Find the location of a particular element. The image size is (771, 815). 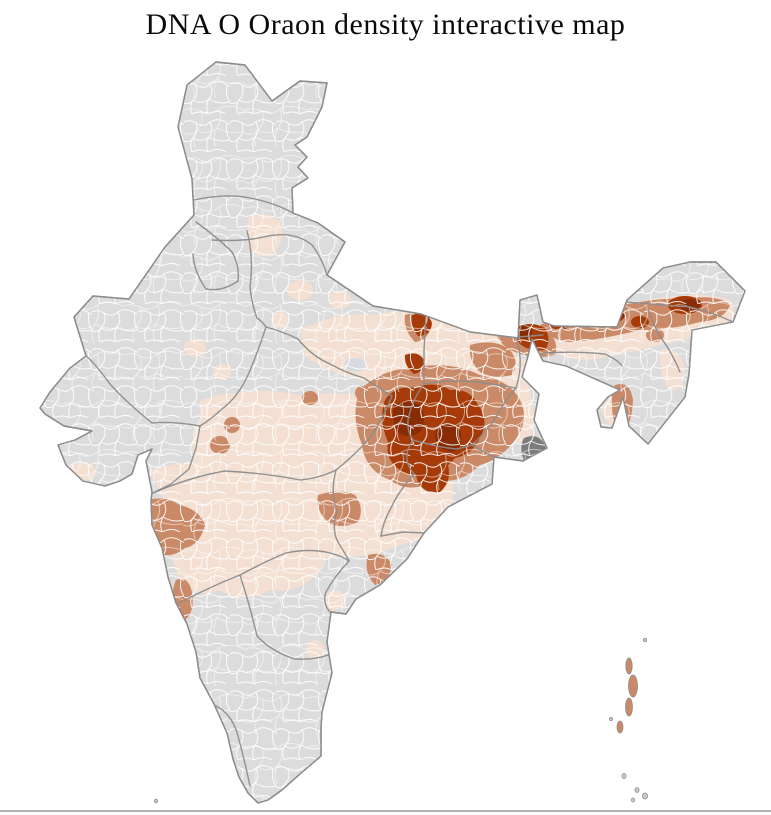

little-andaman-island is located at coordinates (620, 727).